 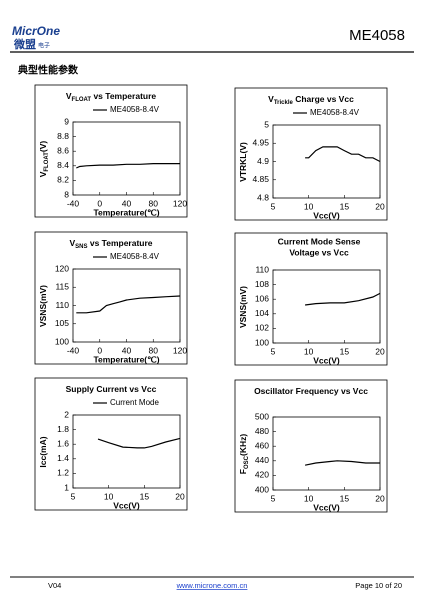 I want to click on y-axis-label-part: VTRKL(V), so click(x=243, y=162).